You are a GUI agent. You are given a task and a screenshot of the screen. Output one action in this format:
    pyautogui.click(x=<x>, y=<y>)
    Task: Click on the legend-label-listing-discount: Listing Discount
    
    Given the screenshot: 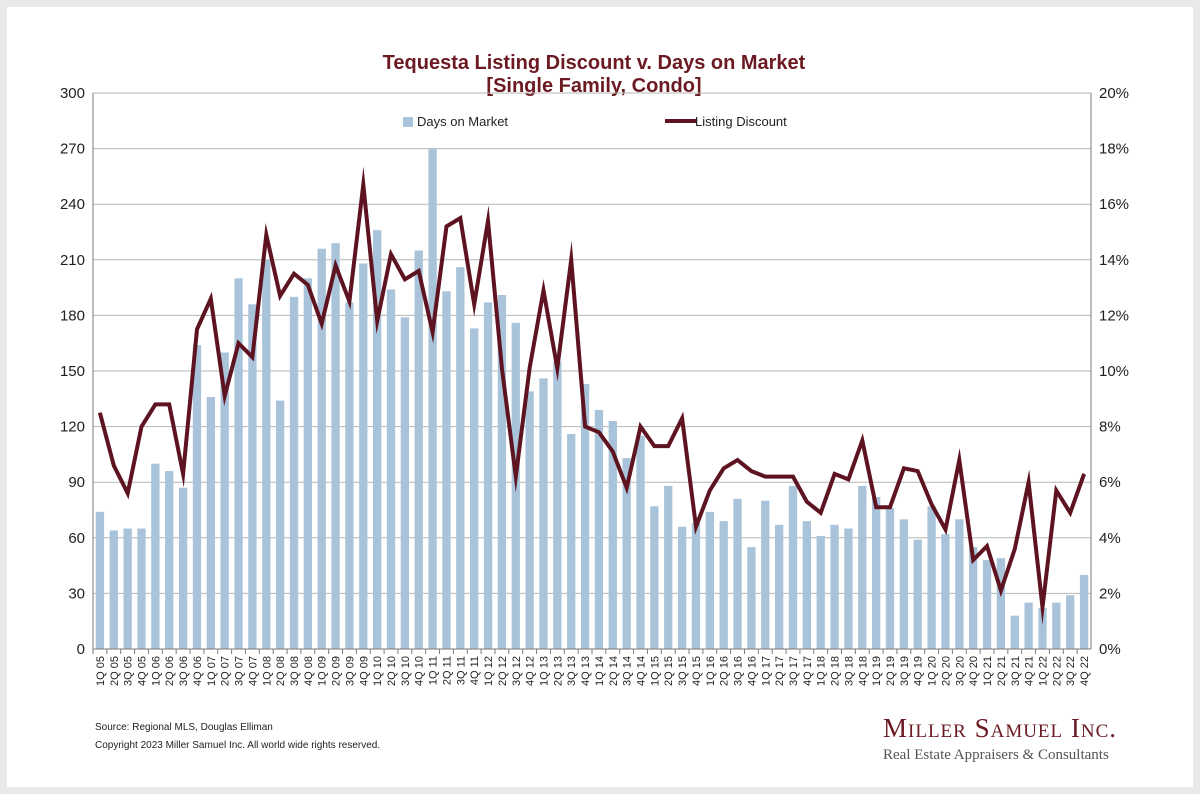 What is the action you would take?
    pyautogui.click(x=741, y=121)
    